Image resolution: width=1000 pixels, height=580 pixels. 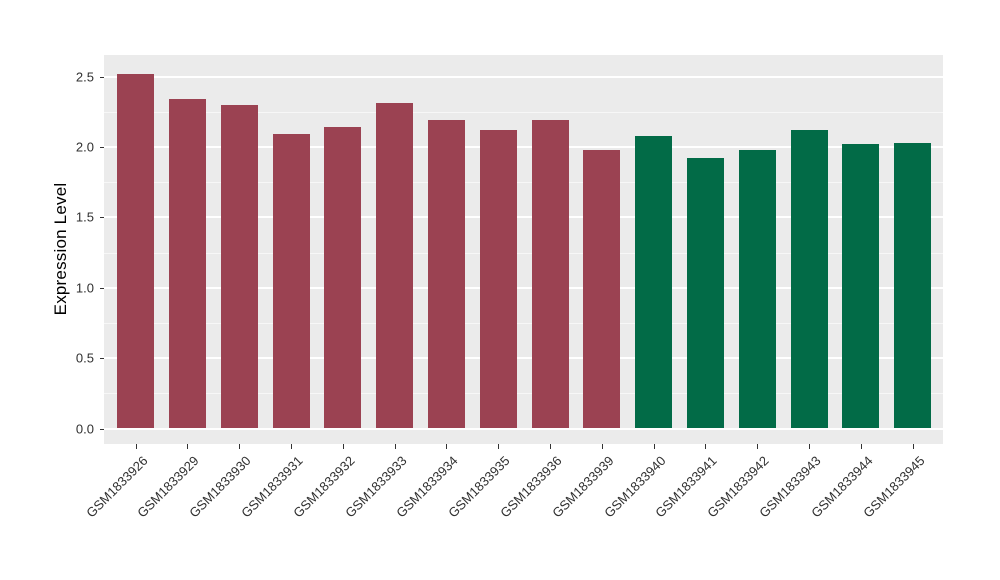 What do you see at coordinates (84, 217) in the screenshot?
I see `y-tick-label: 1.5` at bounding box center [84, 217].